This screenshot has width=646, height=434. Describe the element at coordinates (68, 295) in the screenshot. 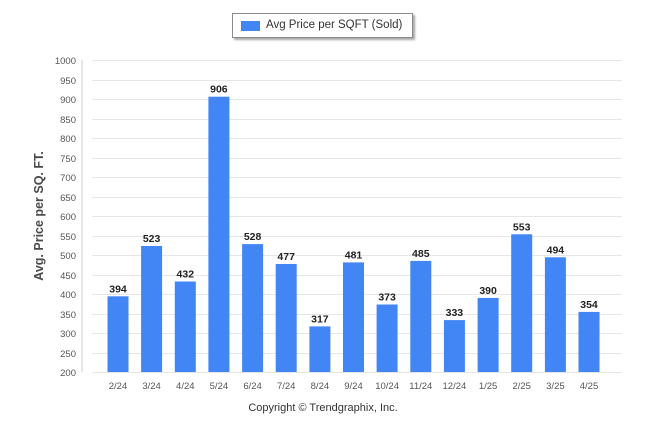

I see `y-tick-label: 400` at that location.